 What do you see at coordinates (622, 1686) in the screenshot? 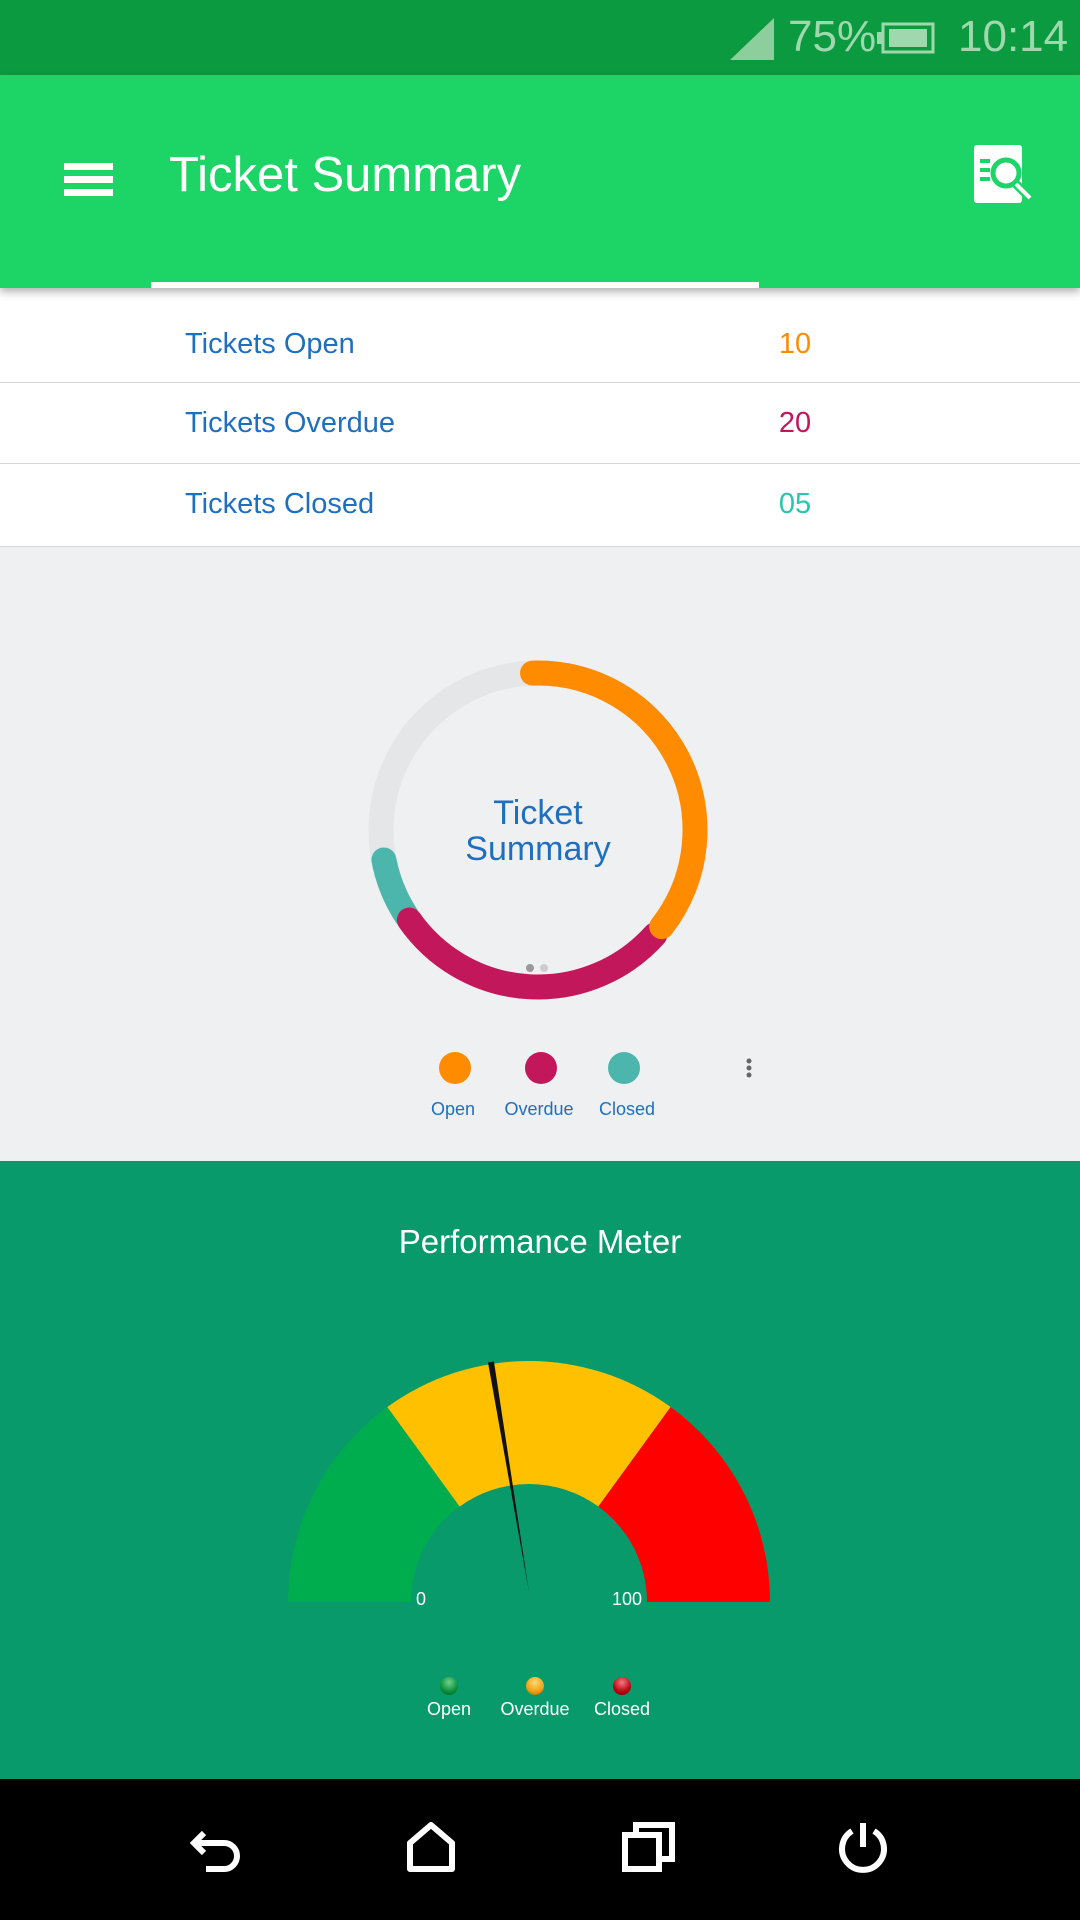
I see `gauge-legend-dot-closed` at bounding box center [622, 1686].